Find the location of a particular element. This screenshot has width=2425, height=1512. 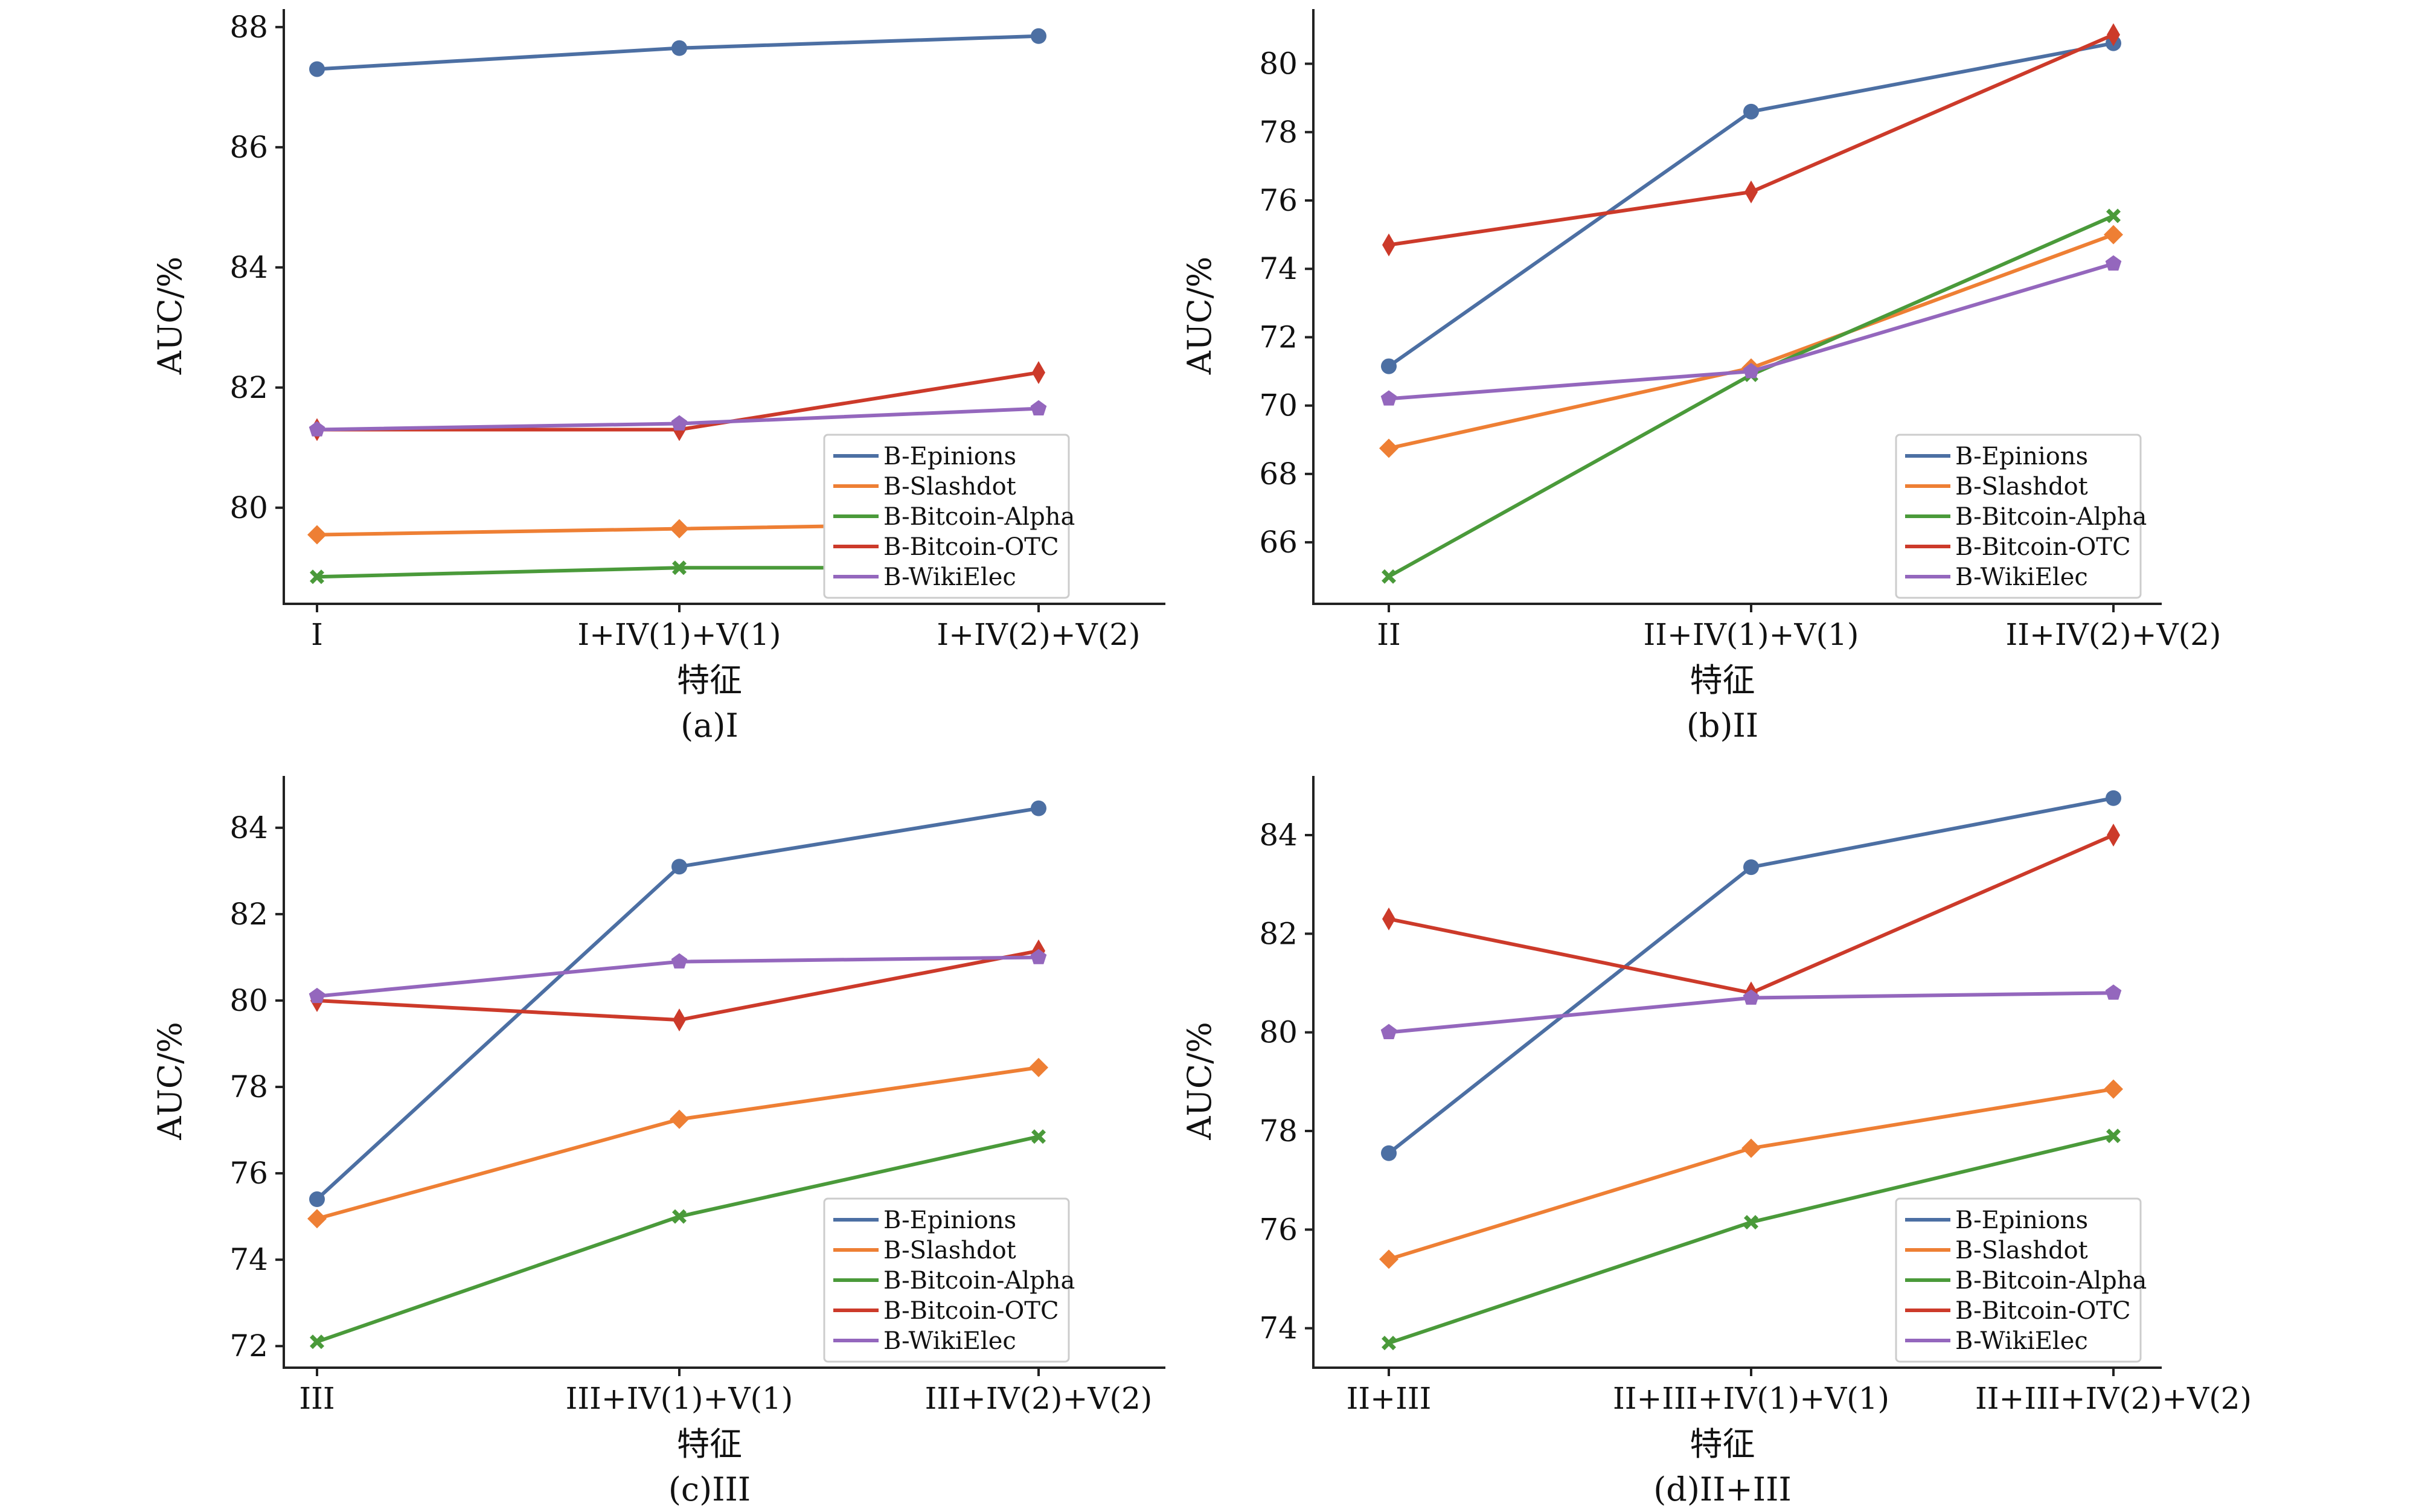

x-tick-label: II+III is located at coordinates (1389, 1398).